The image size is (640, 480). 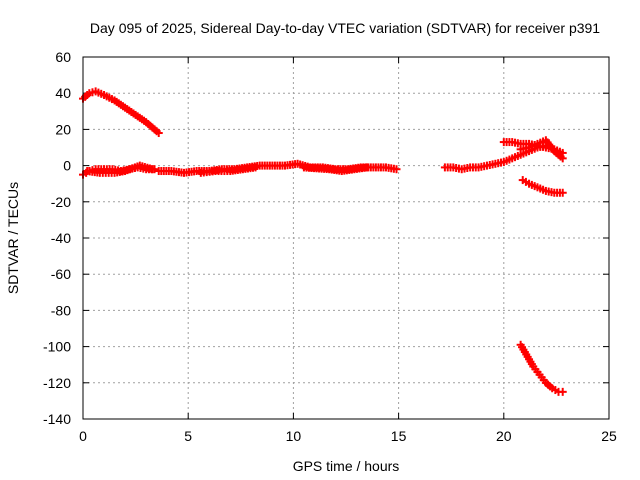 What do you see at coordinates (57, 383) in the screenshot?
I see `y-tick-label: -120` at bounding box center [57, 383].